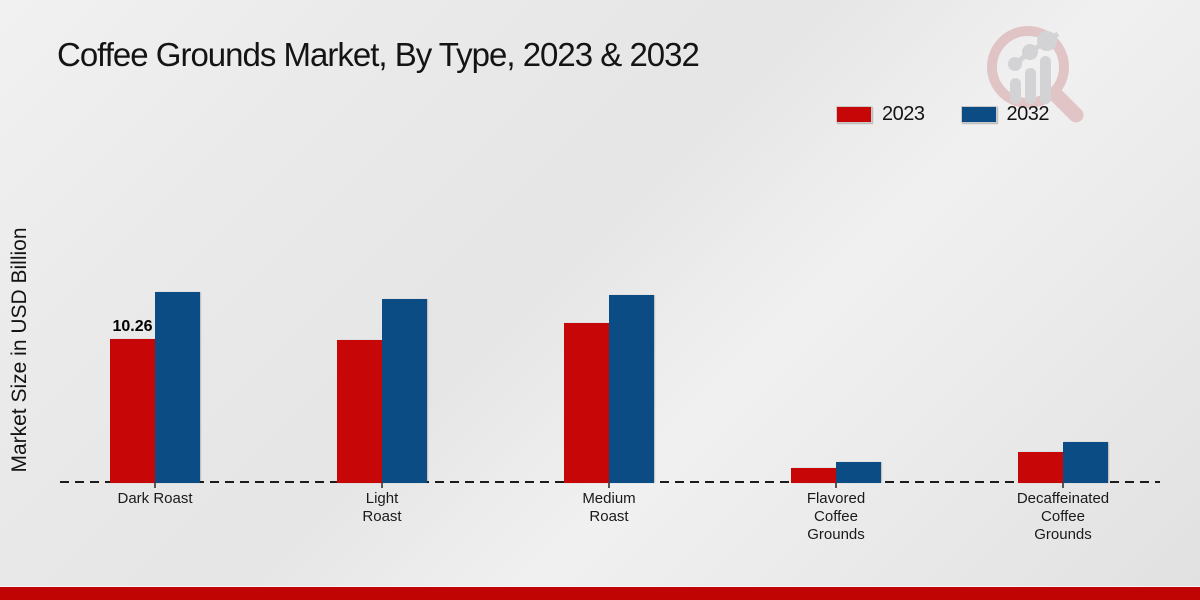 The image size is (1200, 600). I want to click on legend-swatch-2023, so click(854, 114).